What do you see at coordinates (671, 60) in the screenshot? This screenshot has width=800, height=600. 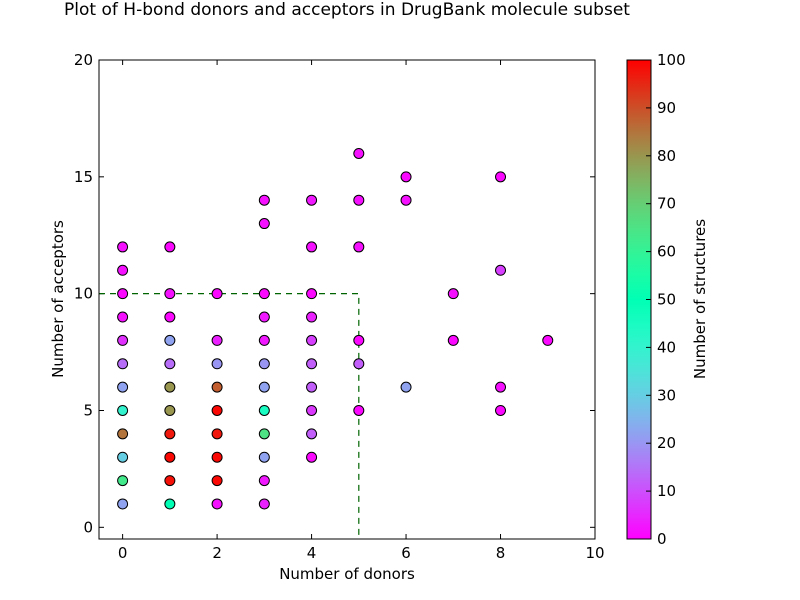 I see `colorbar-tick-label: 100` at bounding box center [671, 60].